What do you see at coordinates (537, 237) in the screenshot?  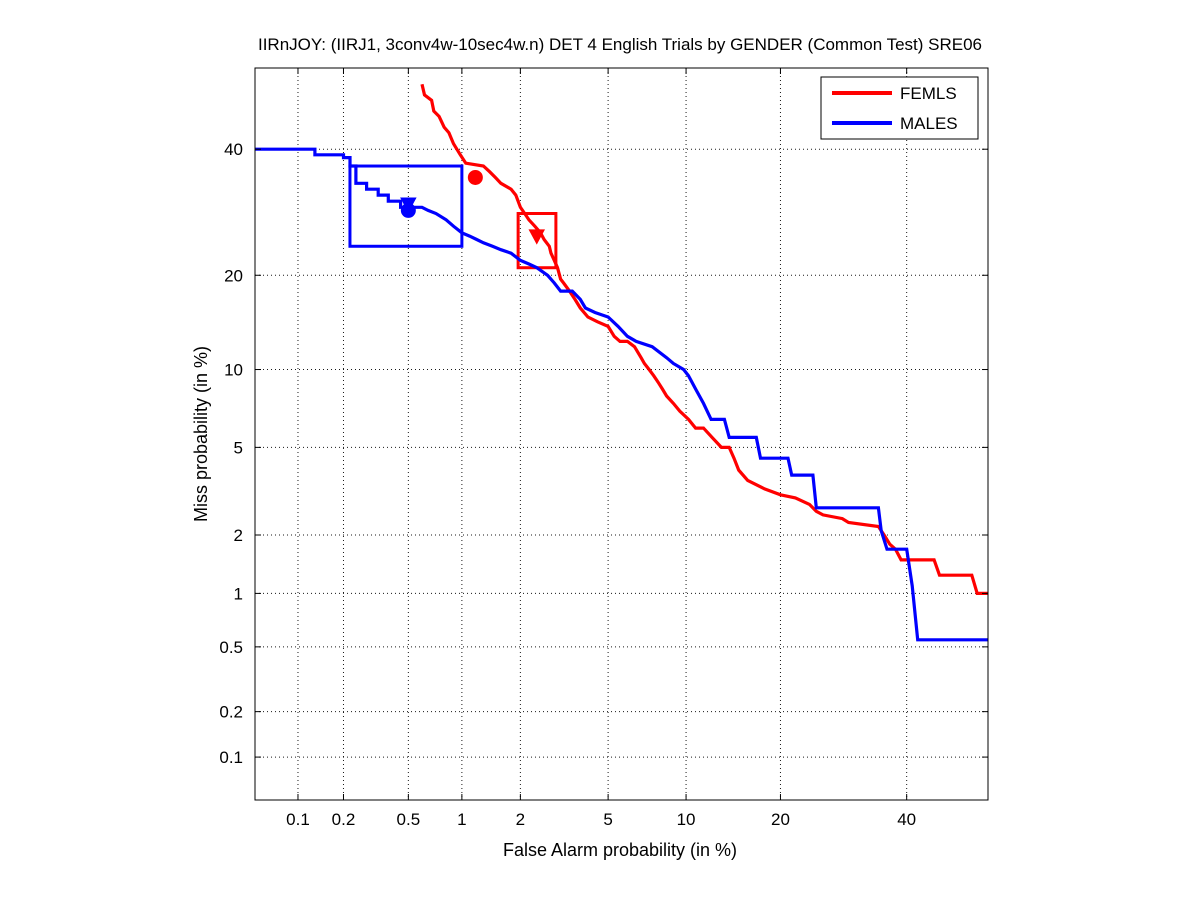 I see `actual-dcf-marker-femls` at bounding box center [537, 237].